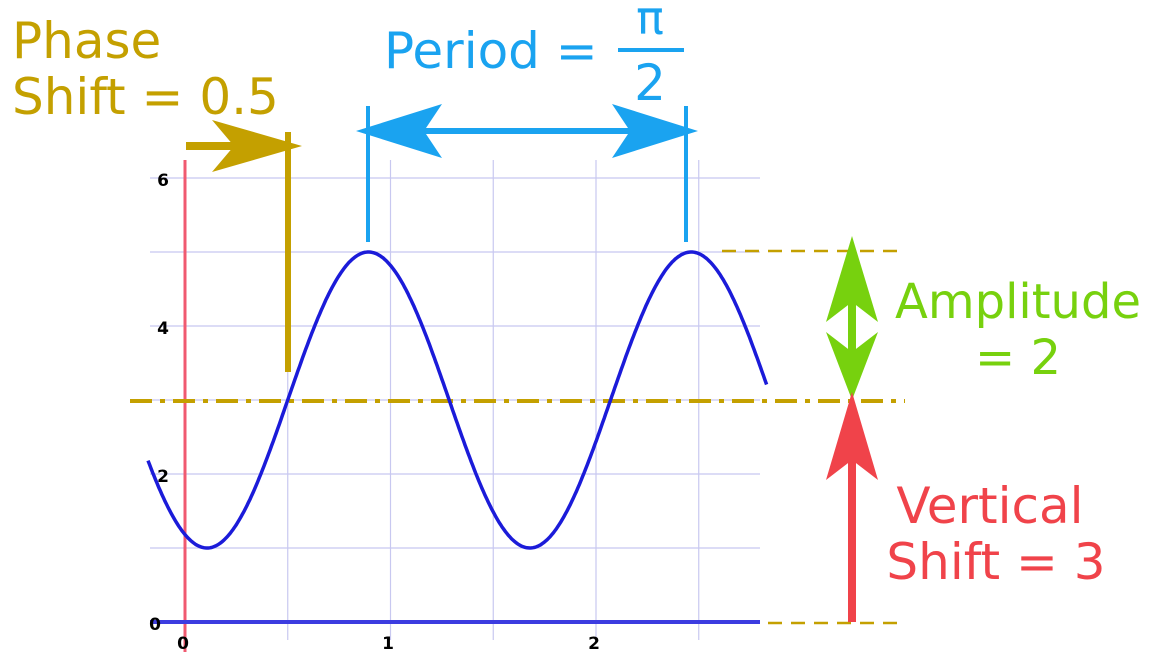 The image size is (1168, 659). I want to click on amplitude-arrowhead-down, so click(852, 366).